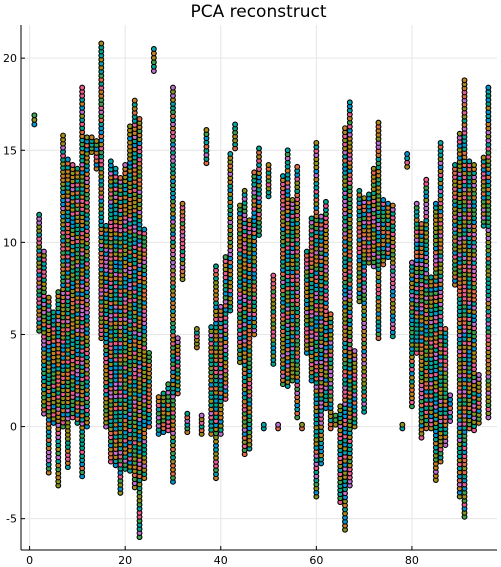 The image size is (501, 567). Describe the element at coordinates (412, 560) in the screenshot. I see `x-tick-label: 80` at that location.